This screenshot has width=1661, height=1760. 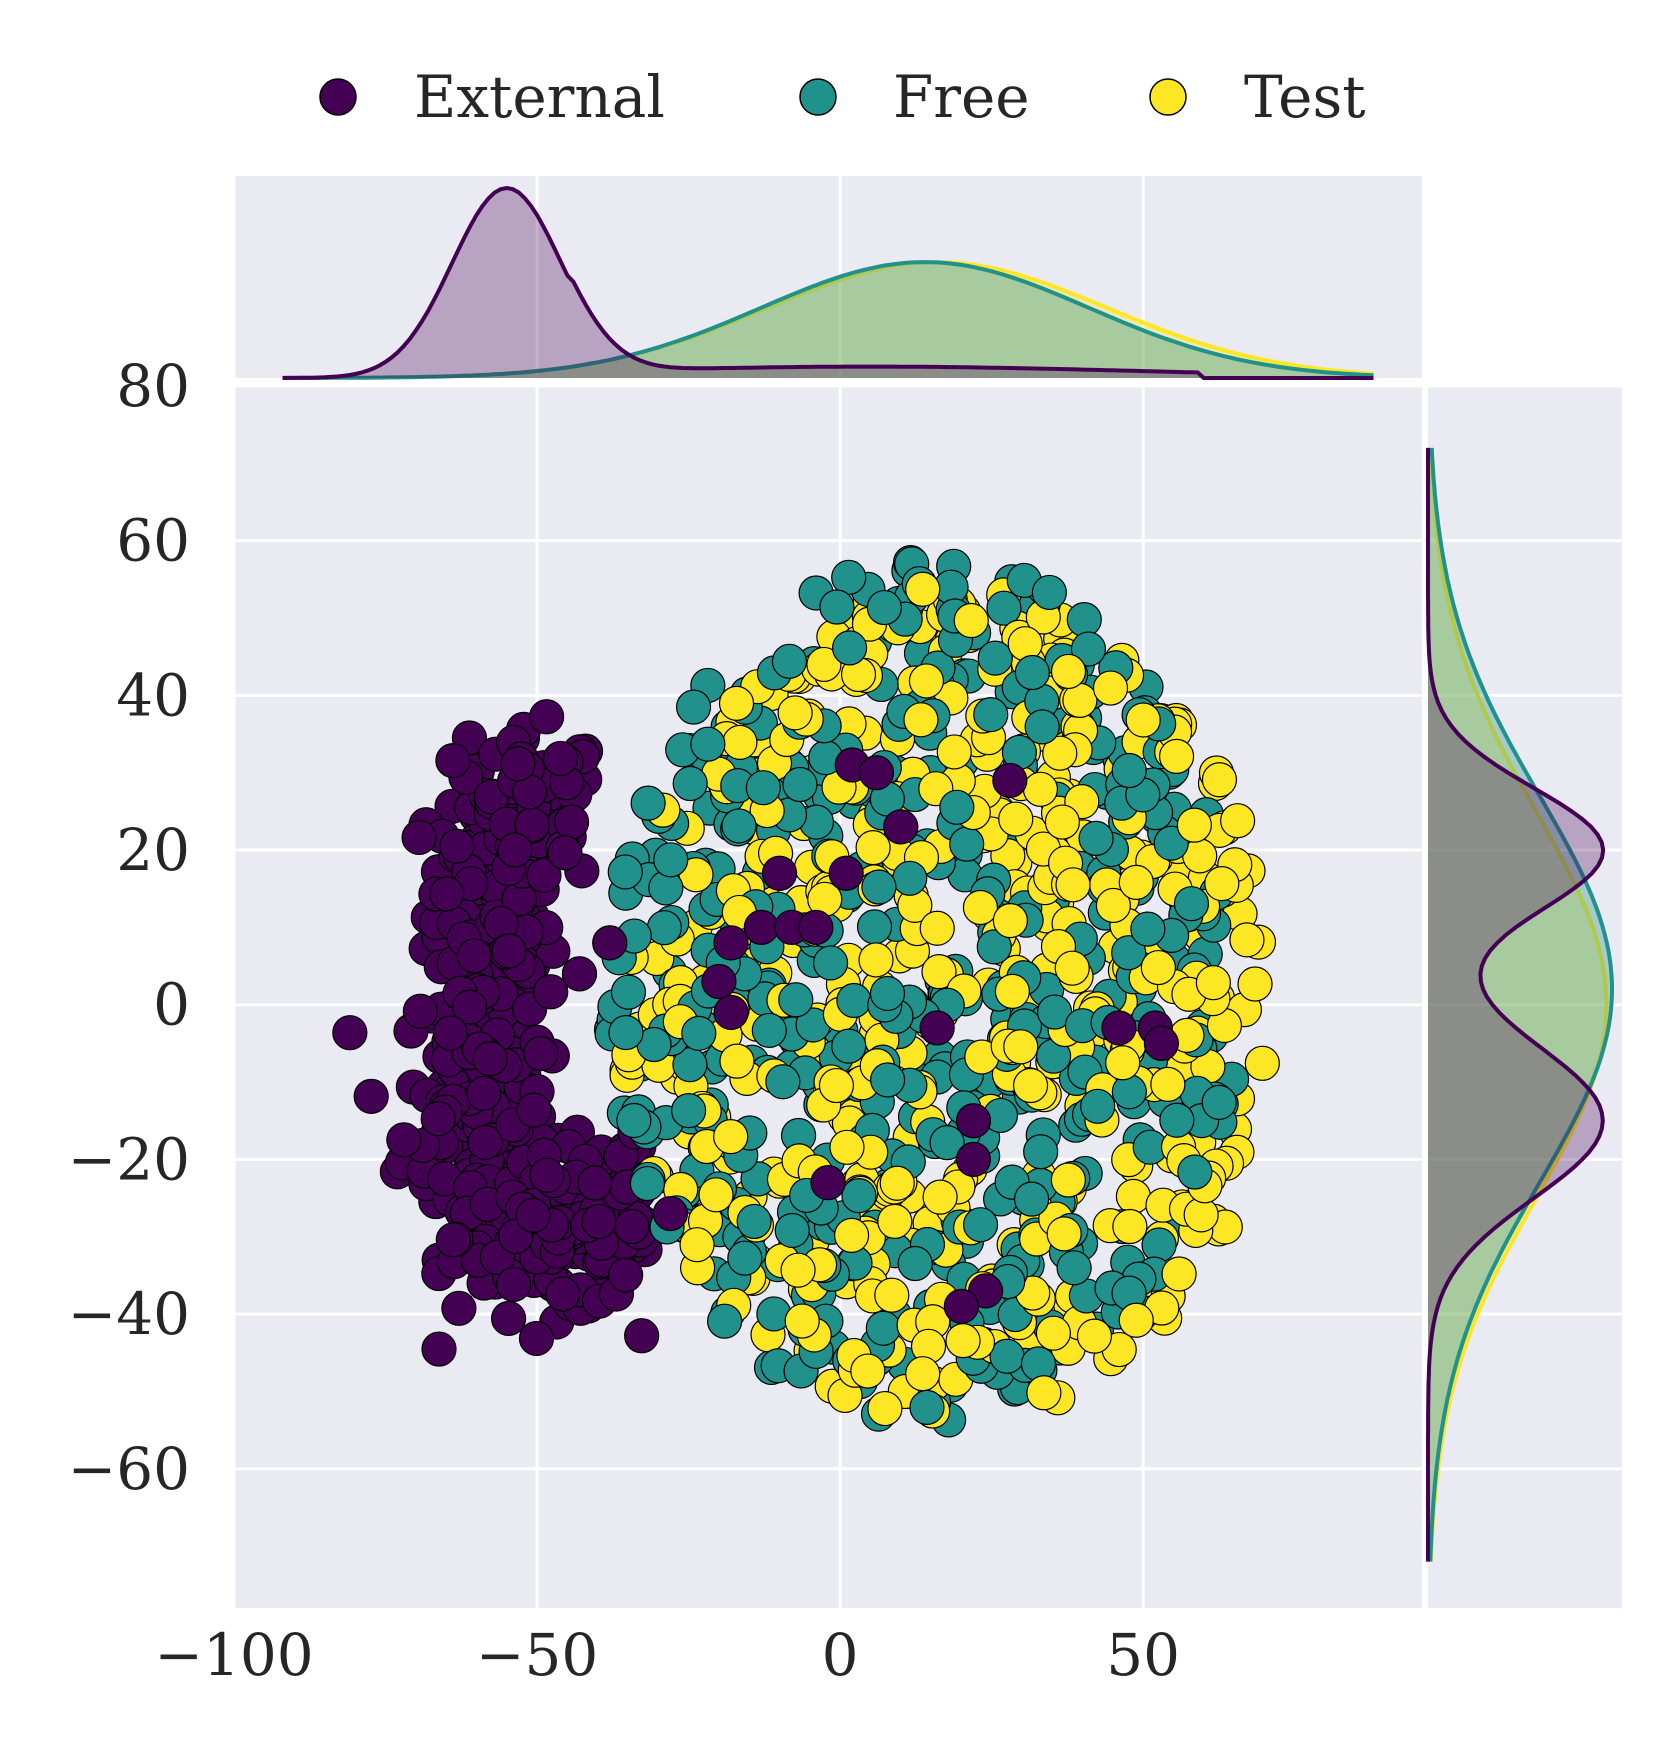 What do you see at coordinates (961, 97) in the screenshot?
I see `legend-label-free: Free` at bounding box center [961, 97].